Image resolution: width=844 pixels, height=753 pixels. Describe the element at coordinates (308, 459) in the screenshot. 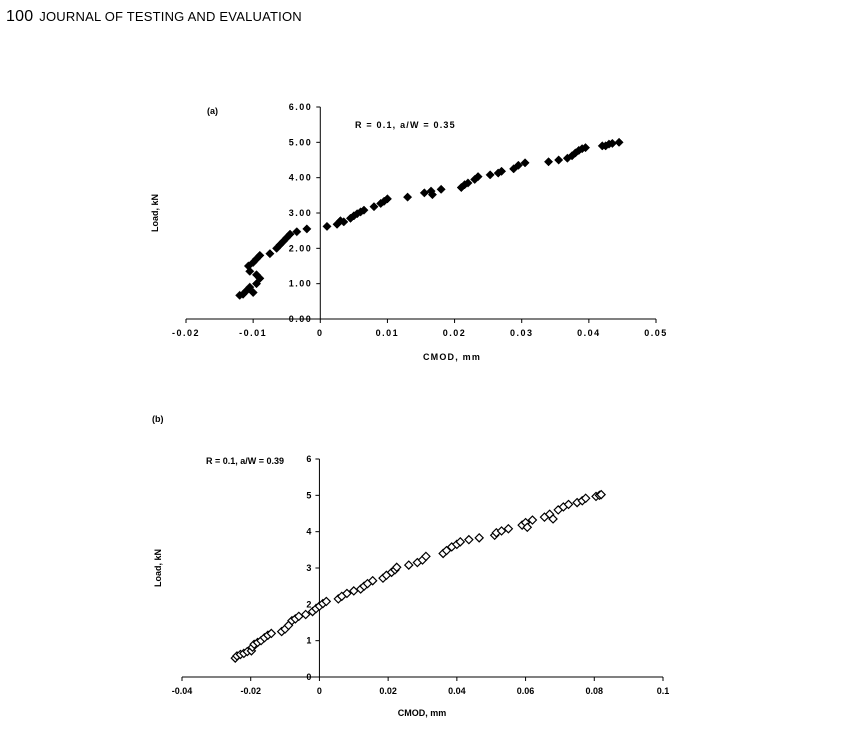

I see `y-tick-label: 6` at that location.